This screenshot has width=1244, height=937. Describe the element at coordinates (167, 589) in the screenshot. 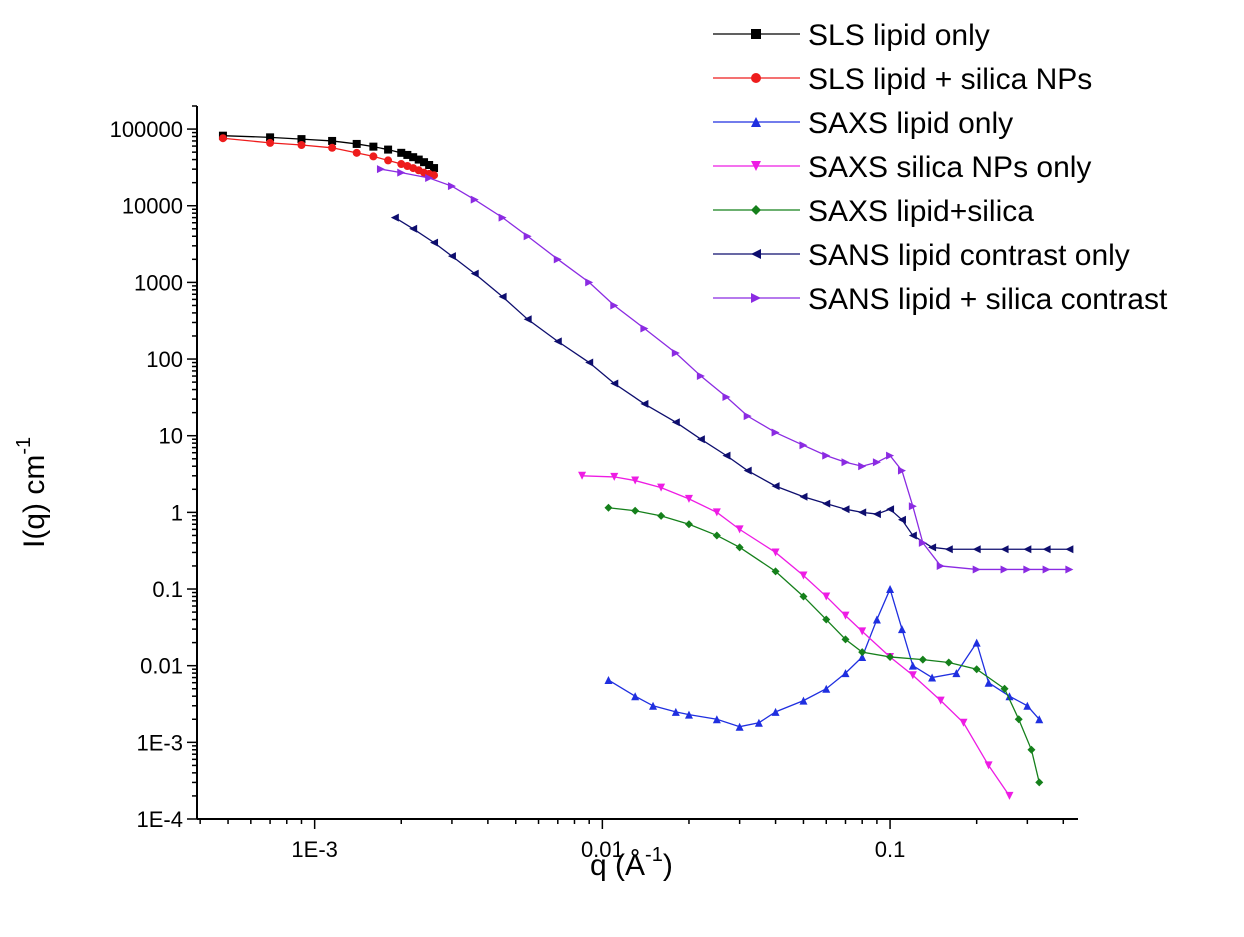

I see `y-tick-label: 0.1` at that location.